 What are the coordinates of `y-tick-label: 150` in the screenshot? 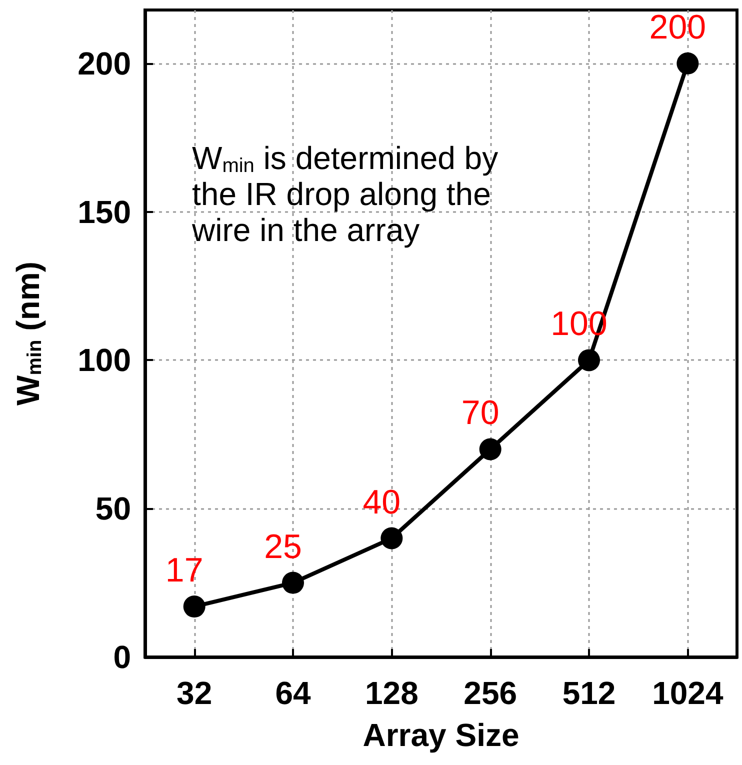 It's located at (104, 212).